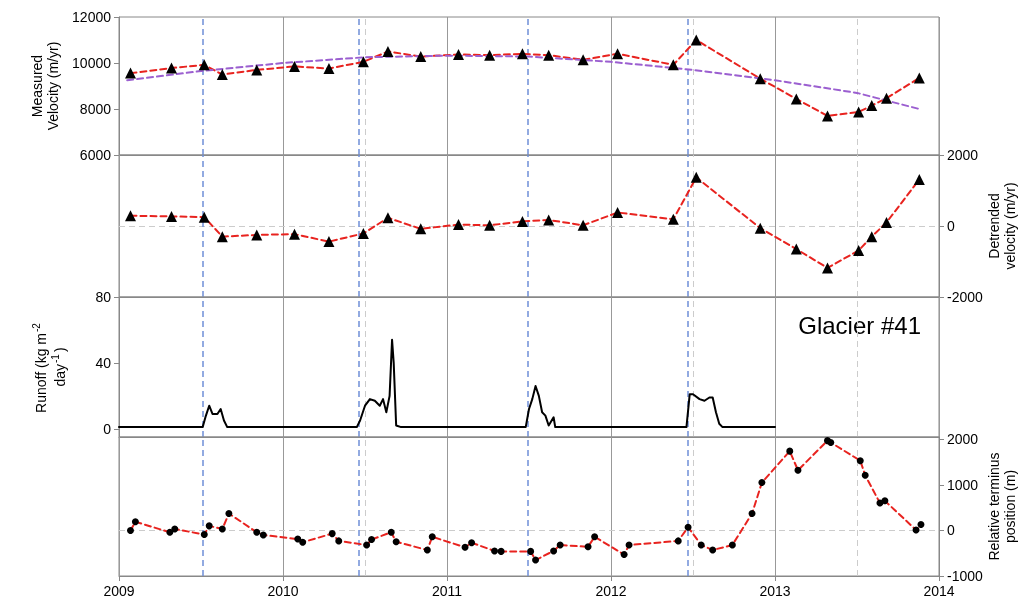 The width and height of the screenshot is (1024, 611). Describe the element at coordinates (859, 325) in the screenshot. I see `annotation: Glacier #41` at that location.